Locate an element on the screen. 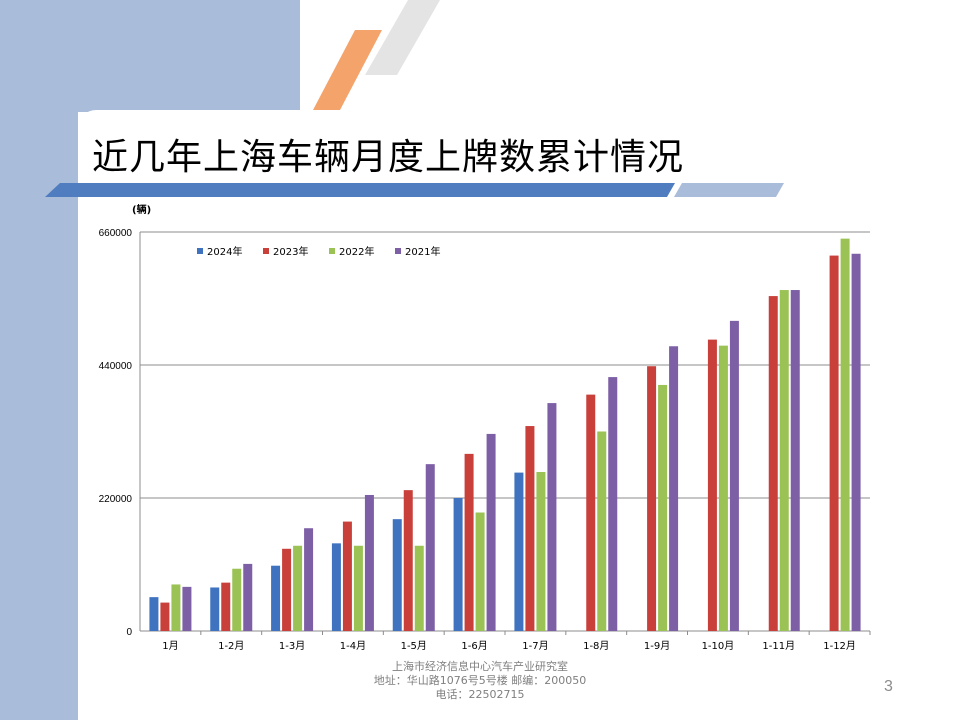  bar-2024年-1月 is located at coordinates (154, 614).